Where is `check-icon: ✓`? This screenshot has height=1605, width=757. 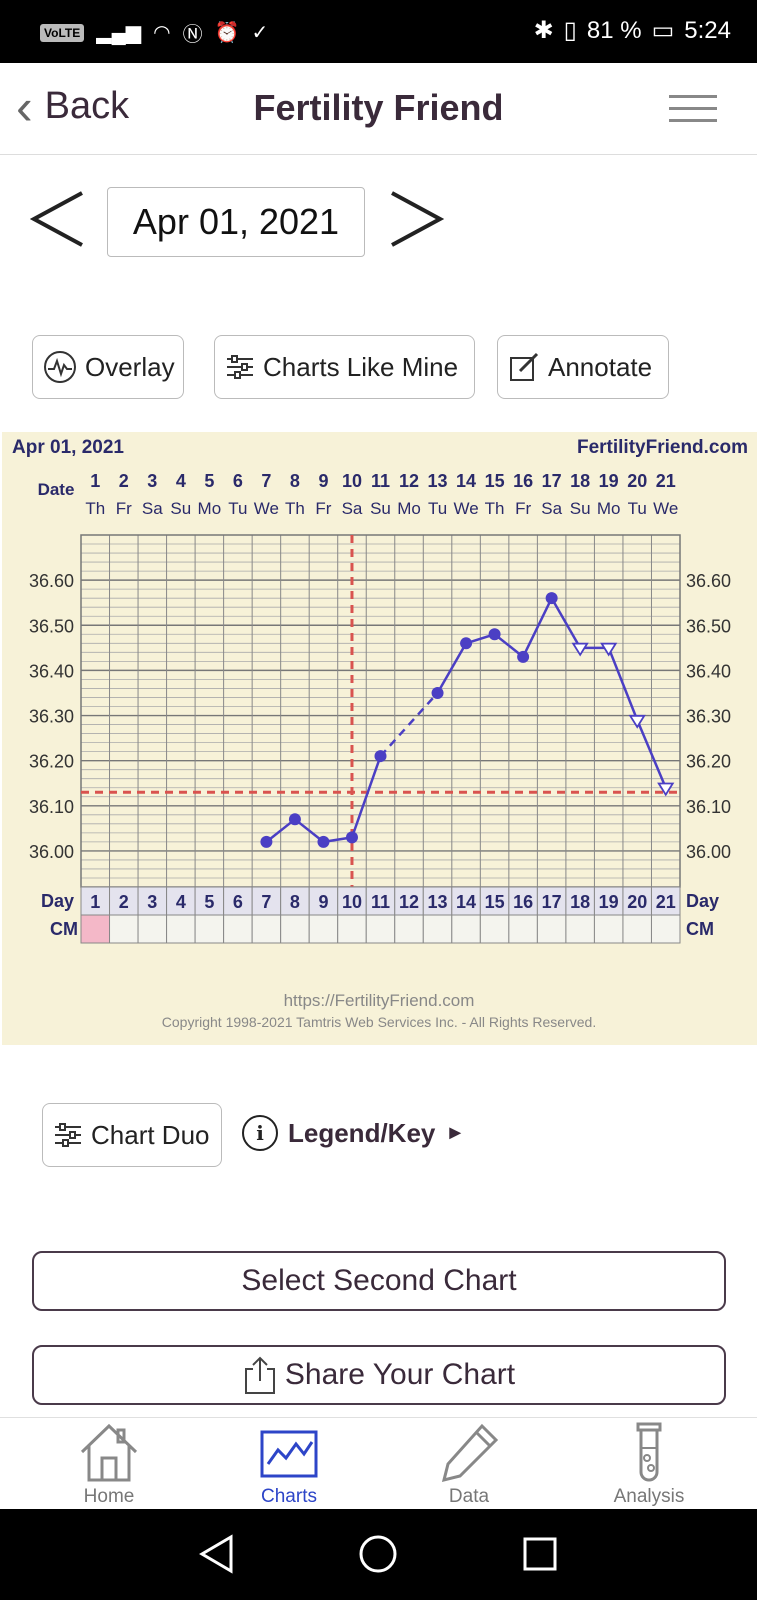 check-icon: ✓ is located at coordinates (260, 33).